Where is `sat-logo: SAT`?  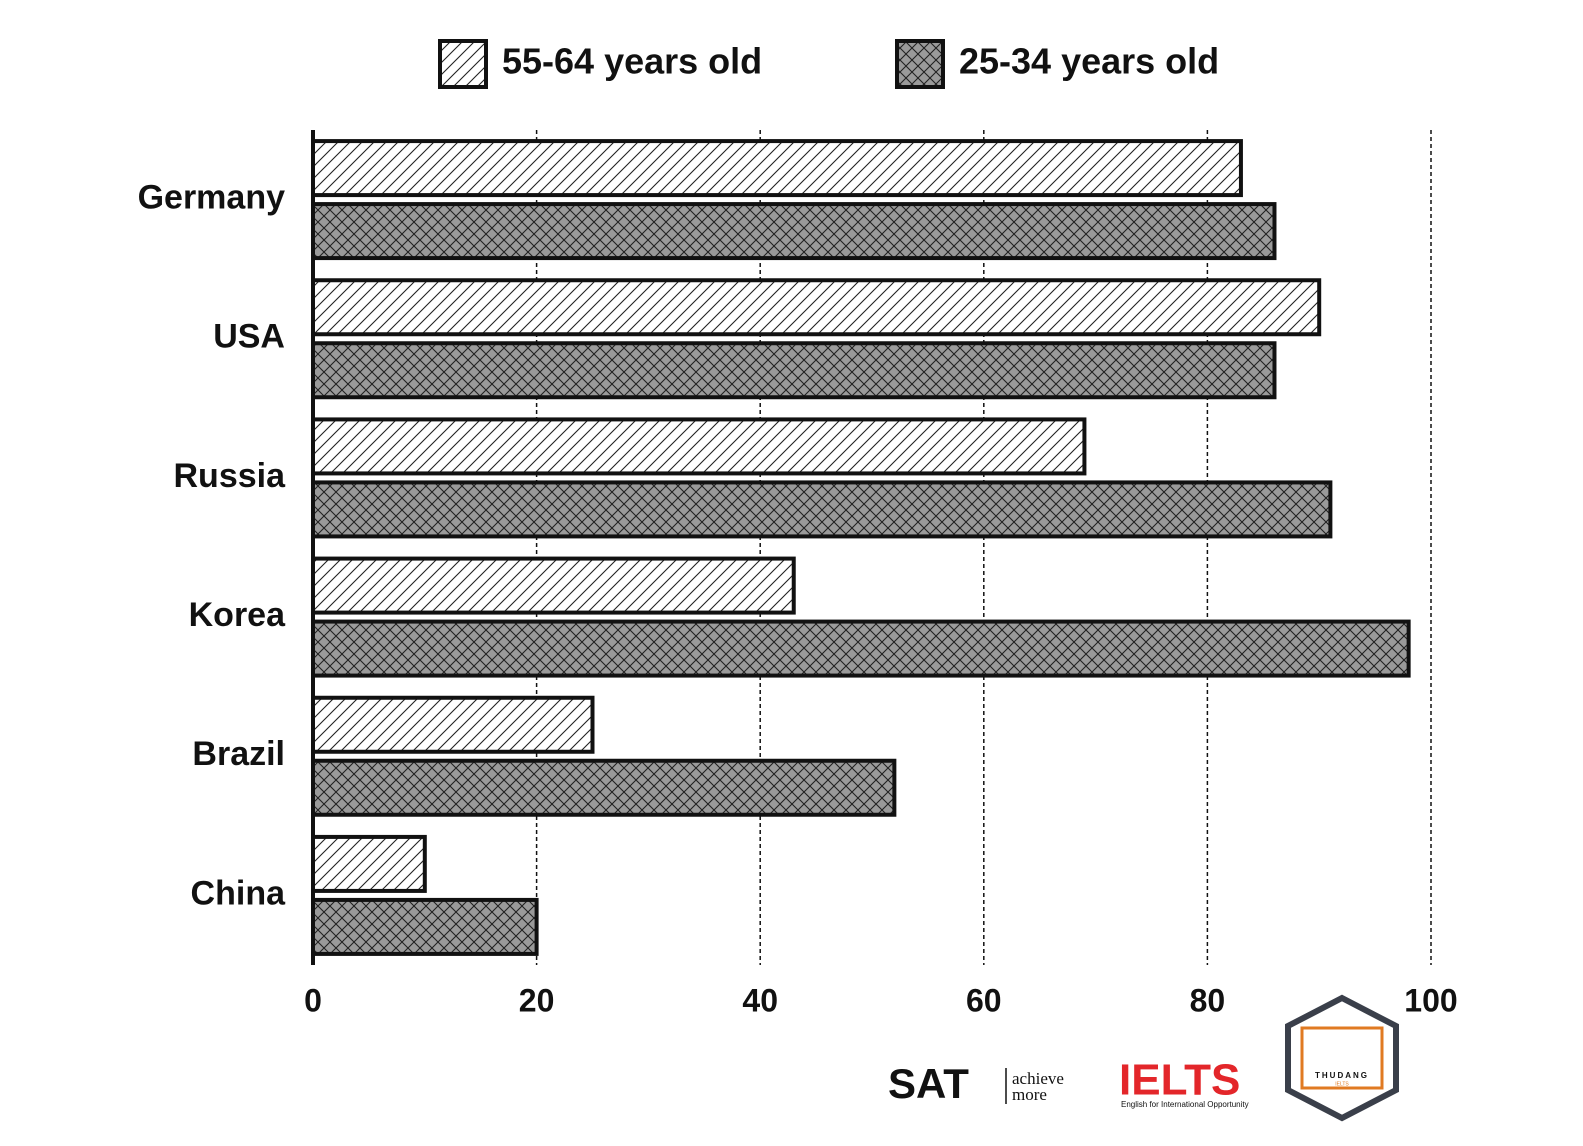
sat-logo: SAT is located at coordinates (928, 1083).